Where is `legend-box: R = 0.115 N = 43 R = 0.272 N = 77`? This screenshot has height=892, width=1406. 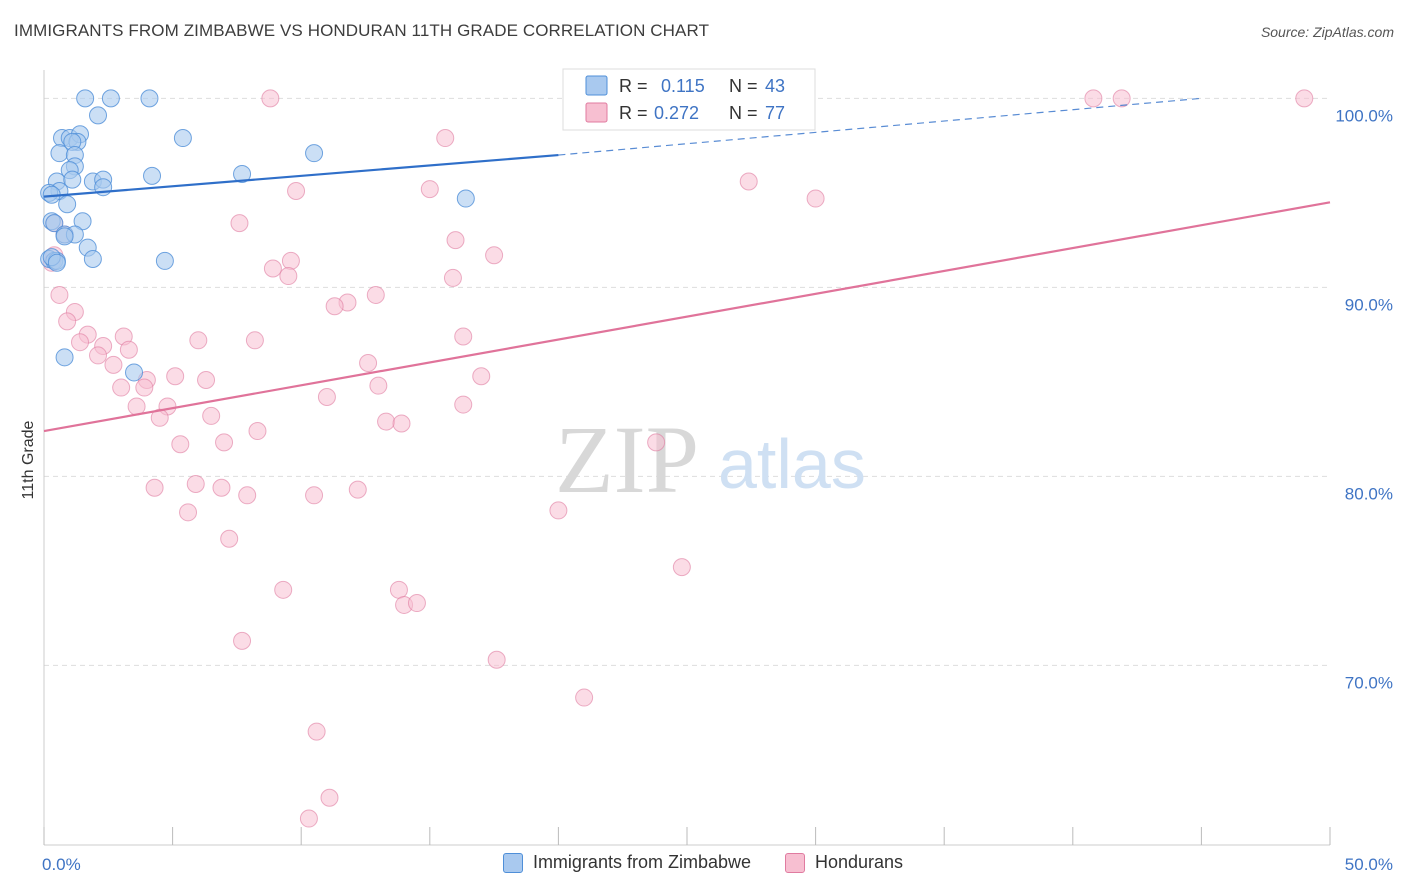
legend-box: R = 0.115 N = 43 R = 0.272 N = 77 is located at coordinates (689, 99).